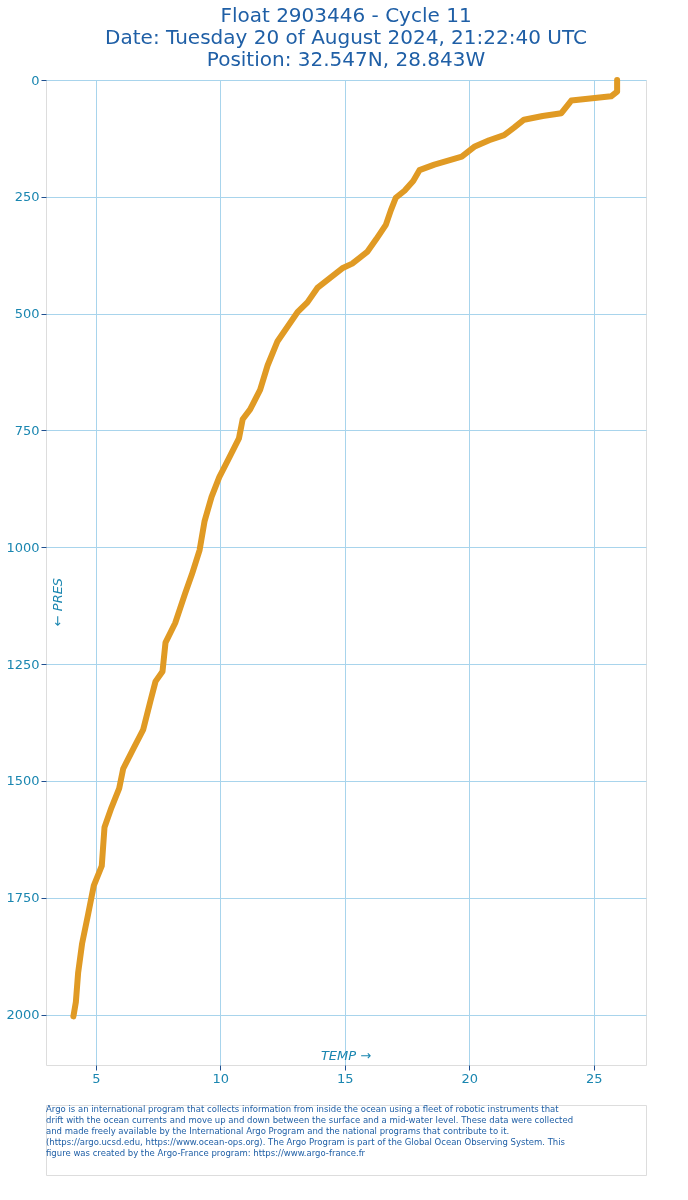  Describe the element at coordinates (35, 80) in the screenshot. I see `y-tick-label: 0` at that location.